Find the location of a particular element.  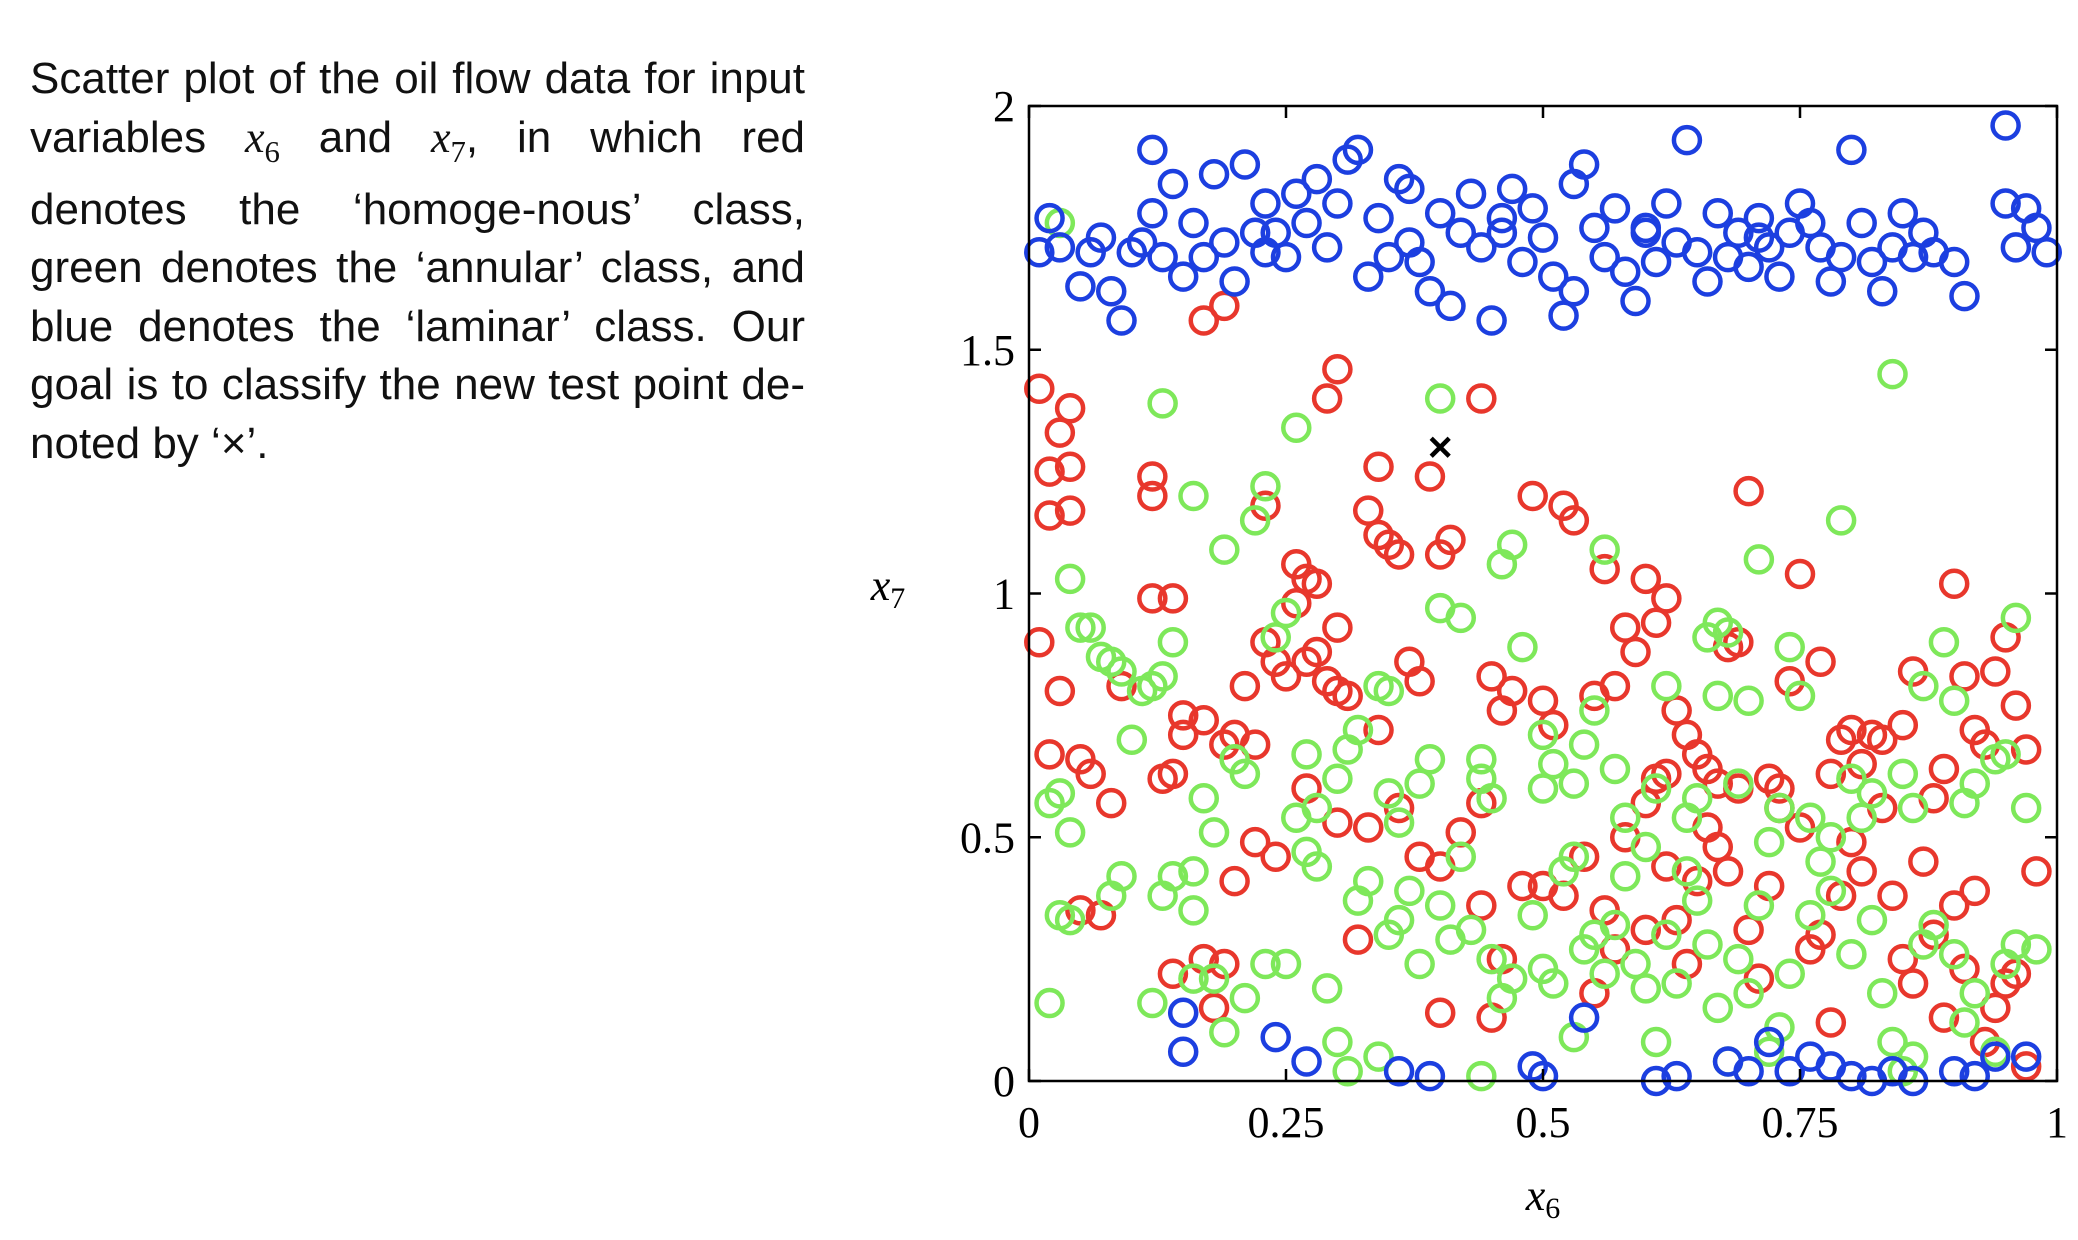

caption-math-x7: x7 is located at coordinates (448, 140).